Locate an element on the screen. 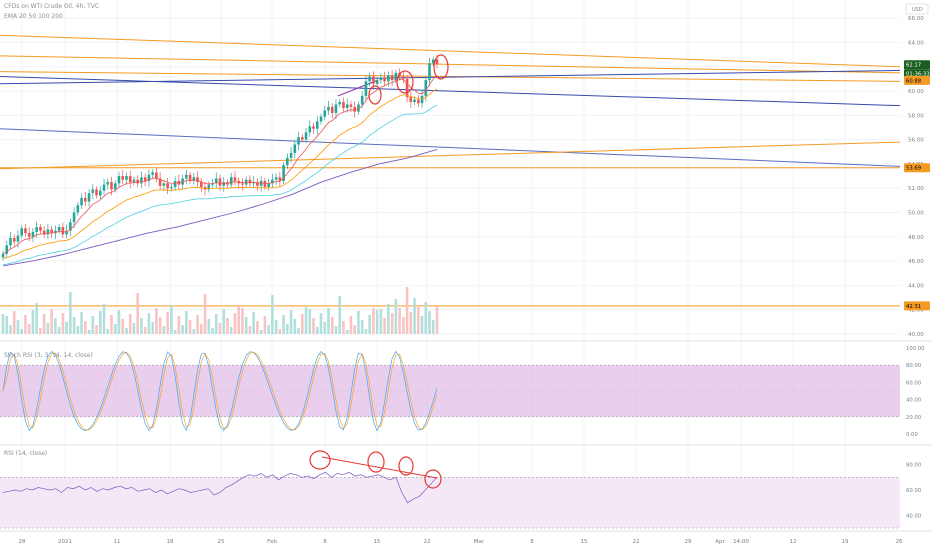 The height and width of the screenshot is (554, 932). price-tick-label: 40.00 is located at coordinates (916, 335).